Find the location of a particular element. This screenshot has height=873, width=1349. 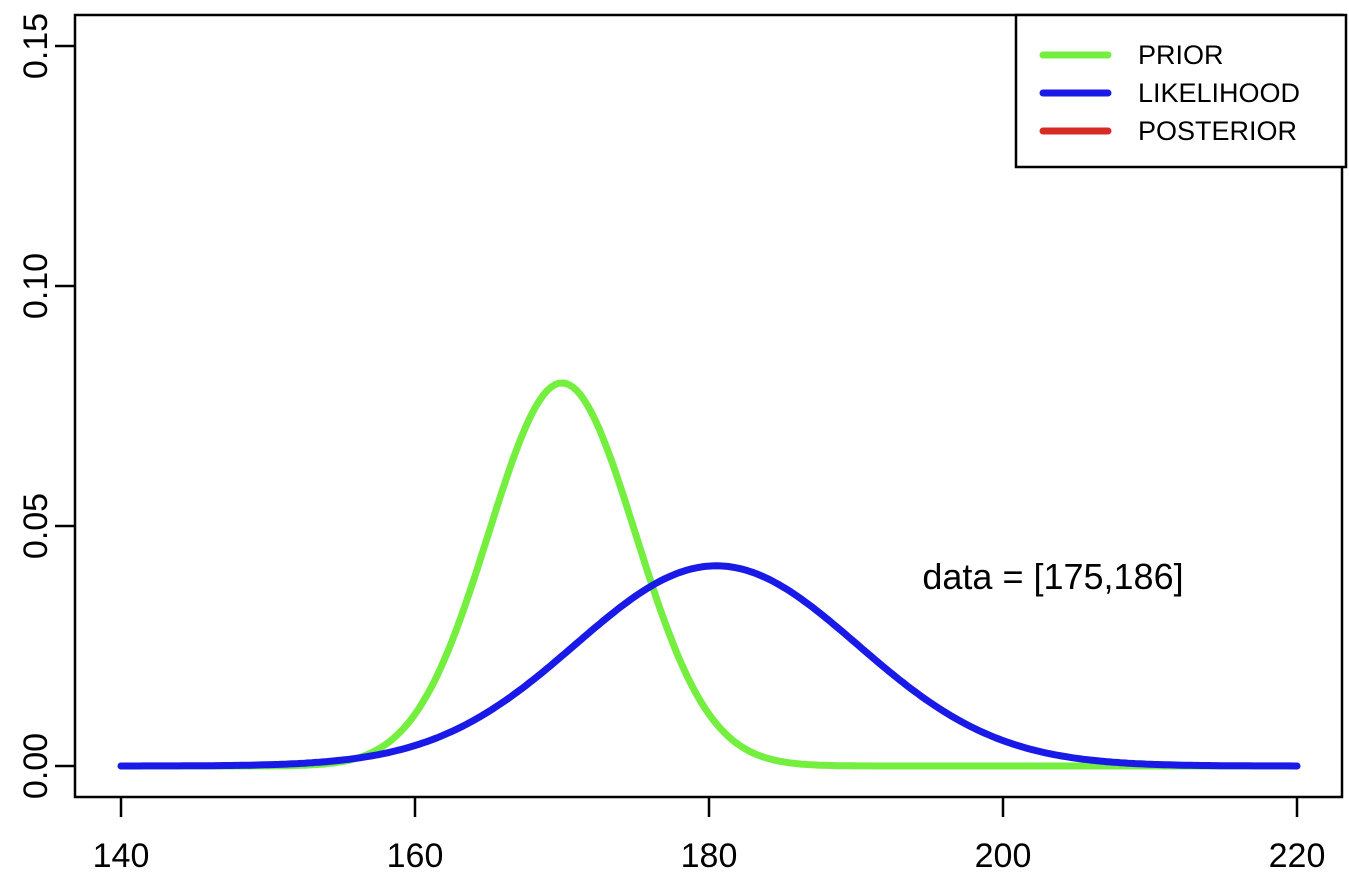

legend-label-posterior: POSTERIOR is located at coordinates (1217, 131).